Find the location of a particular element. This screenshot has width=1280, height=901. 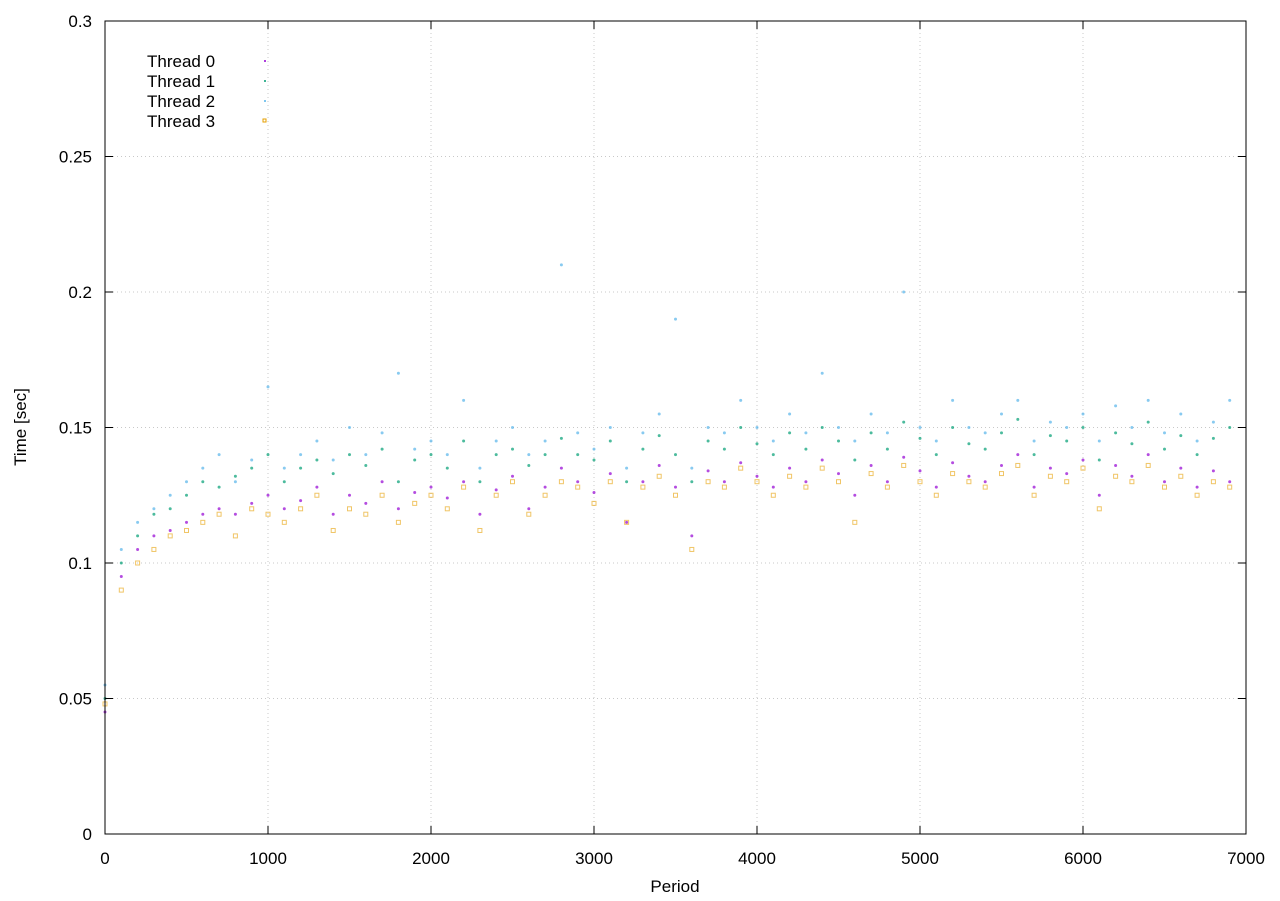

x-tick-label: 2000 is located at coordinates (431, 858).